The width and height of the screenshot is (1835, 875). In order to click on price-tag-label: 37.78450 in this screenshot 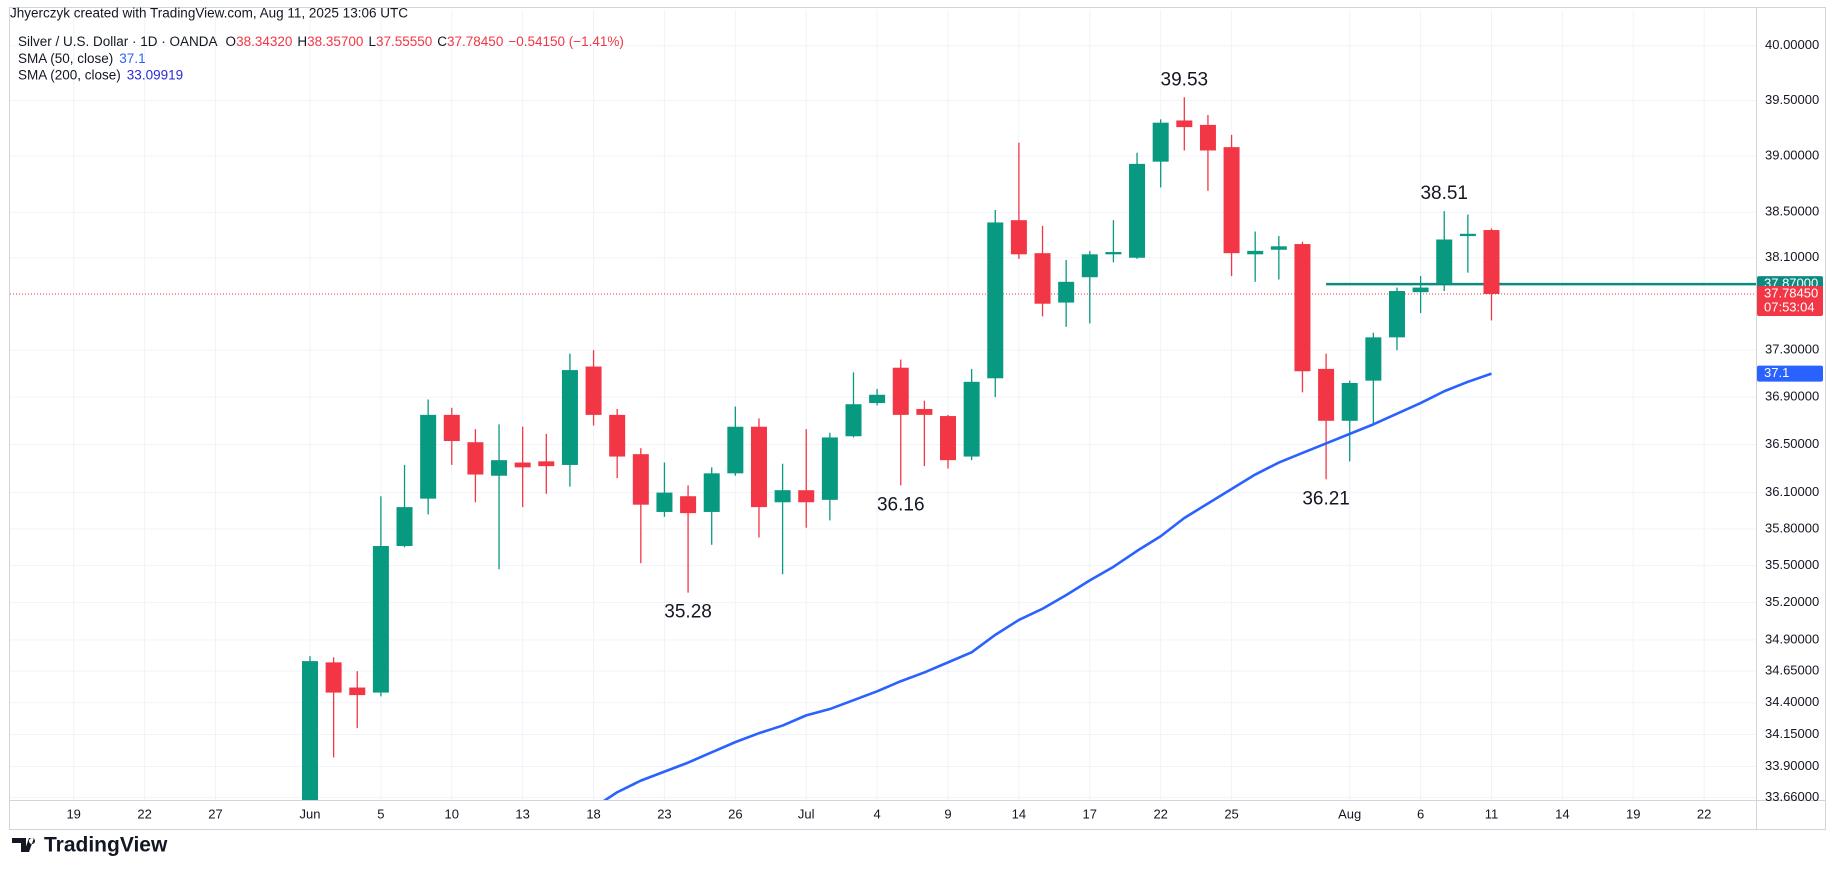, I will do `click(1791, 292)`.